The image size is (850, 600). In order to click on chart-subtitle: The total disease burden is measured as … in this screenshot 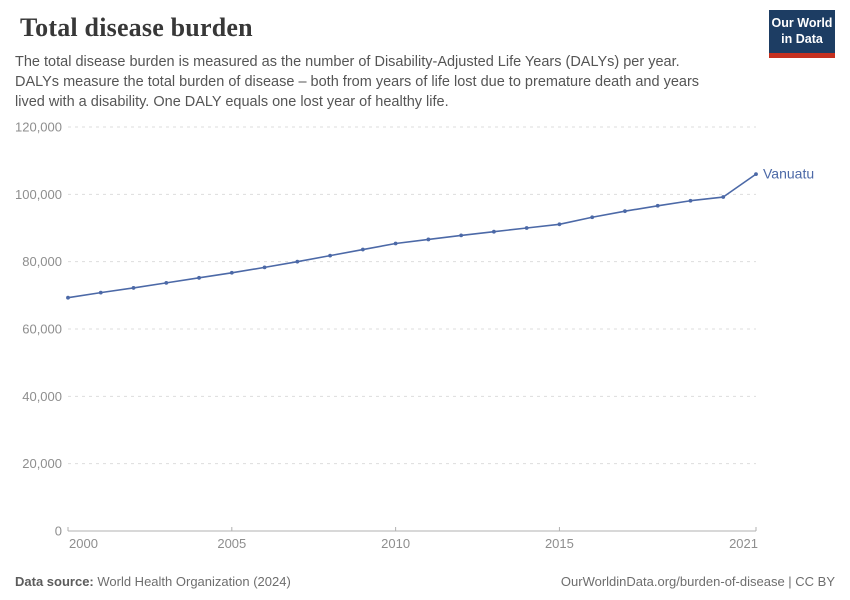, I will do `click(375, 82)`.